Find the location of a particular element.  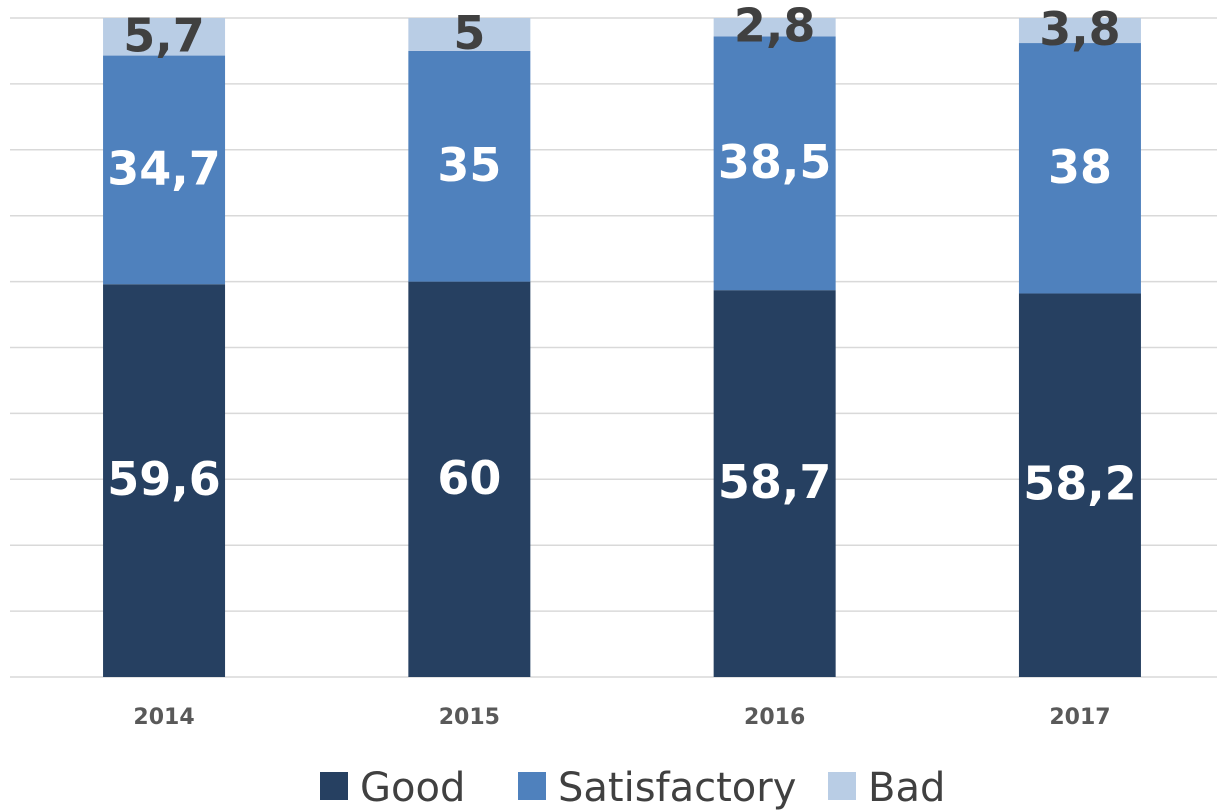

value-label: 2,8 is located at coordinates (775, 26).